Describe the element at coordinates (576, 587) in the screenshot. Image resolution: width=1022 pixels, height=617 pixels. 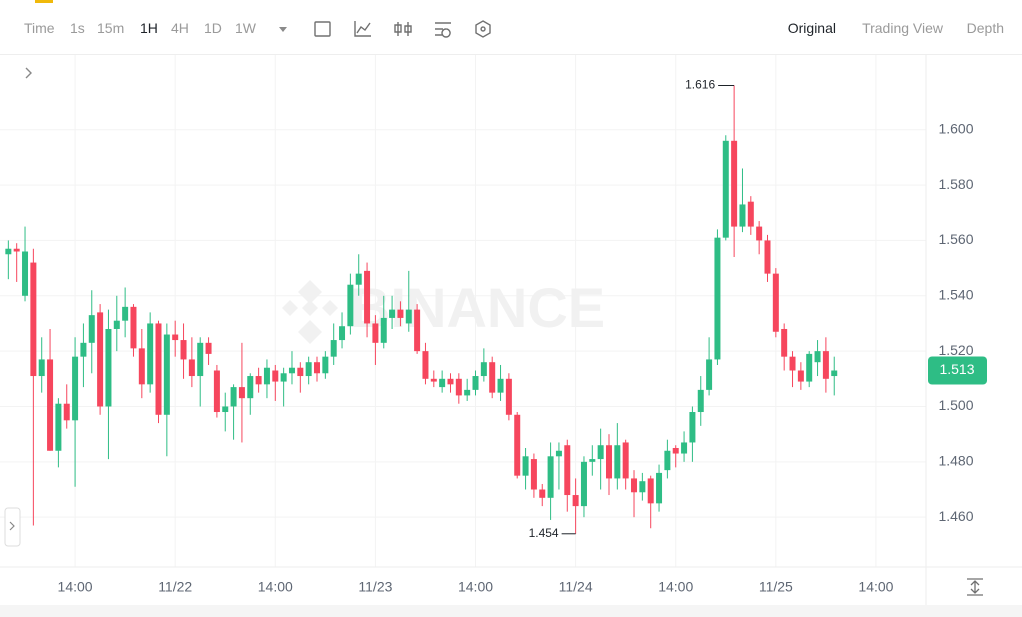
I see `x-tick-label: 11/24` at that location.